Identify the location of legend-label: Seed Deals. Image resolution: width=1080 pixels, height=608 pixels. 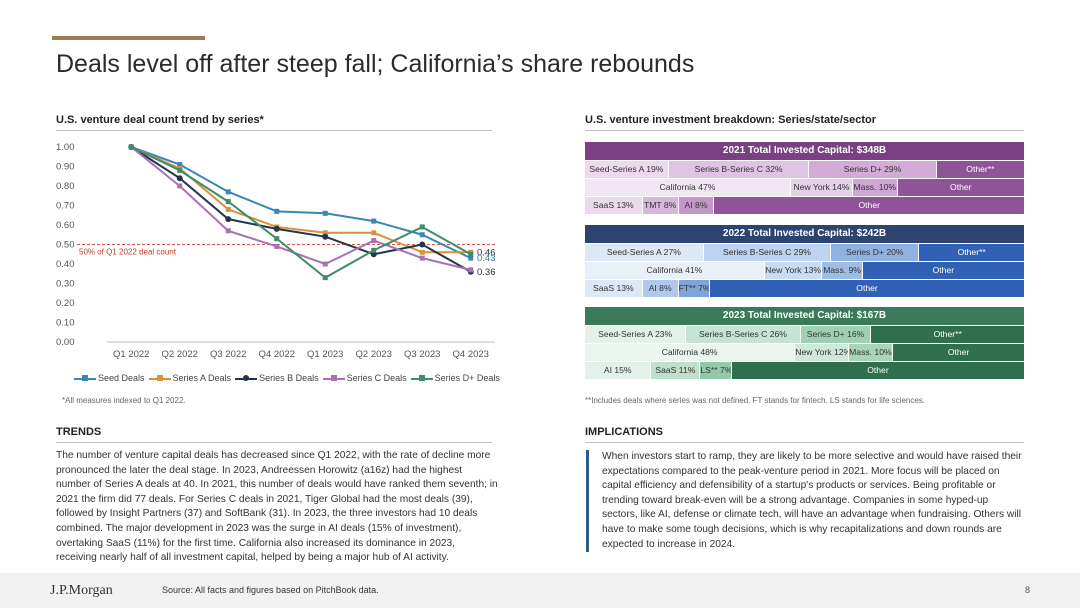
(121, 378).